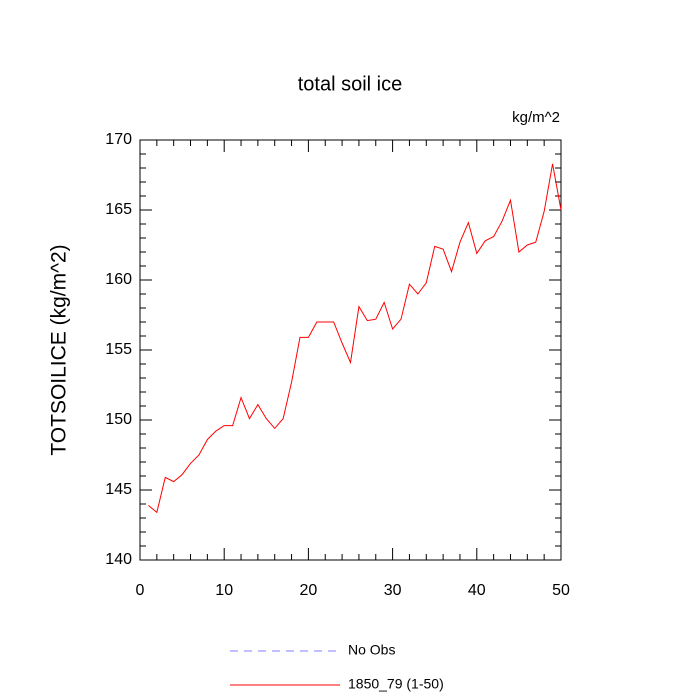 The height and width of the screenshot is (700, 700). What do you see at coordinates (118, 139) in the screenshot?
I see `y-tick-label: 170` at bounding box center [118, 139].